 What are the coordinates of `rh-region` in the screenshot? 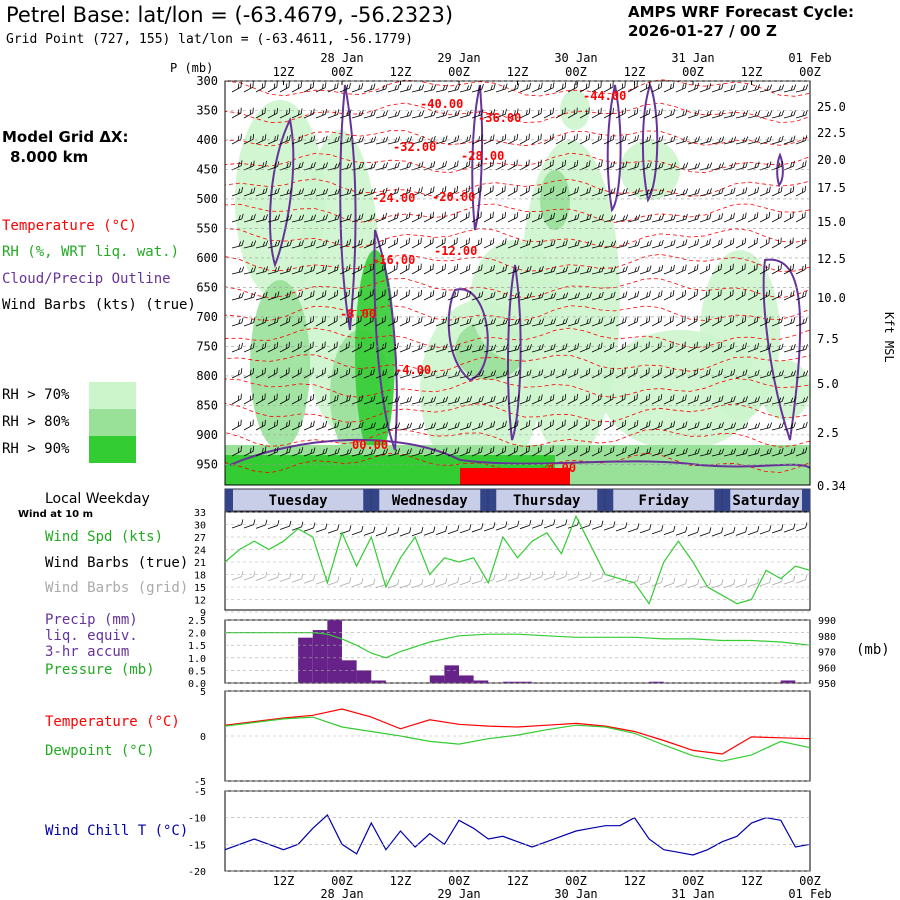 It's located at (785, 390).